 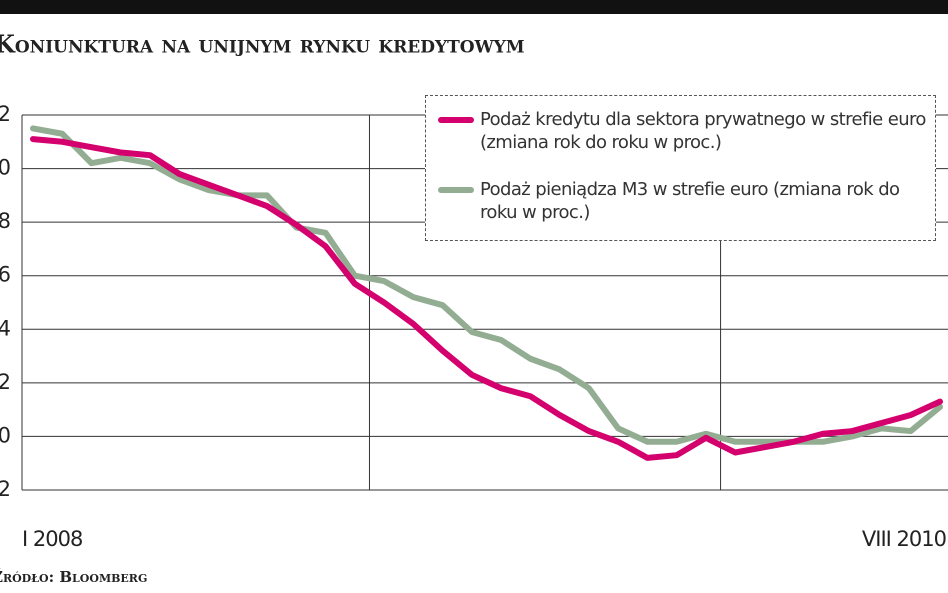 What do you see at coordinates (52, 539) in the screenshot?
I see `x-tick-label: I 2008` at bounding box center [52, 539].